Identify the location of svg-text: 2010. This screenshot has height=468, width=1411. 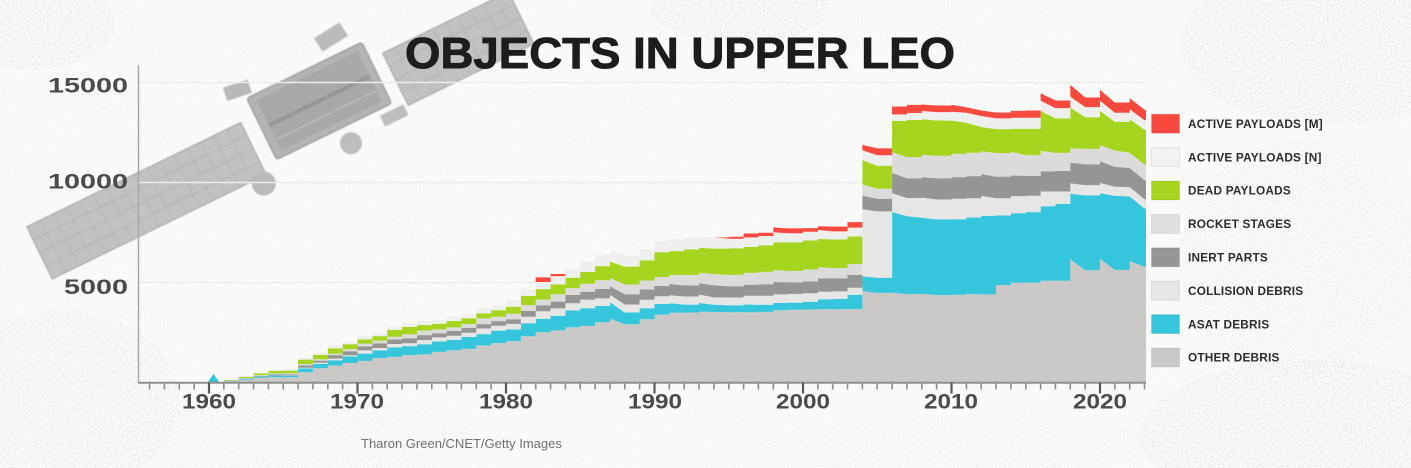
(951, 402).